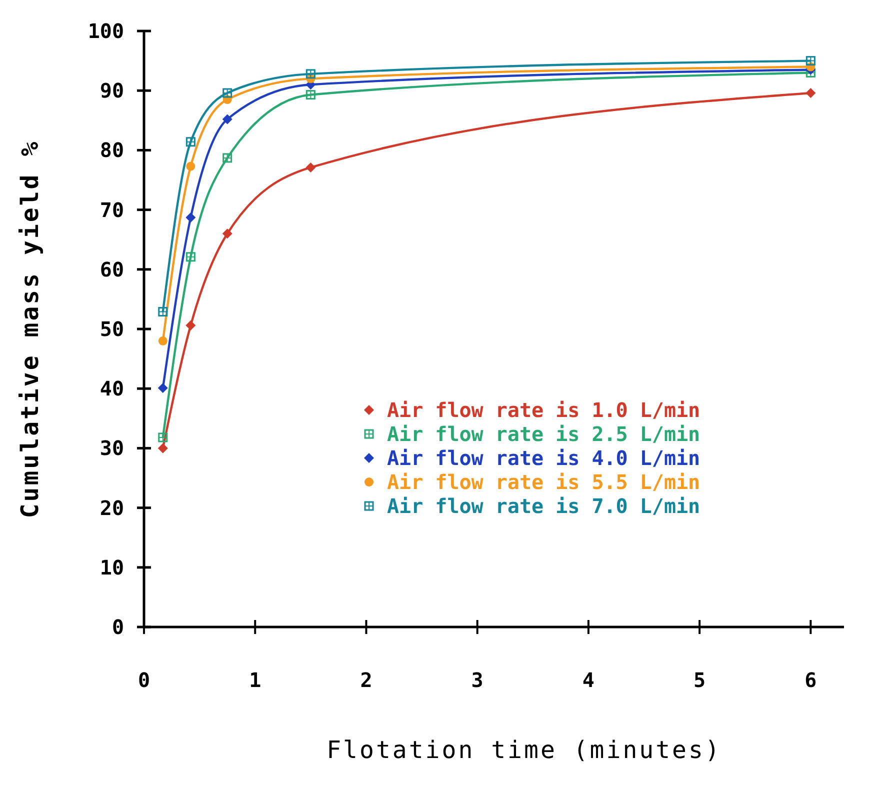 Image resolution: width=874 pixels, height=787 pixels. I want to click on y-tick-label: 40, so click(112, 388).